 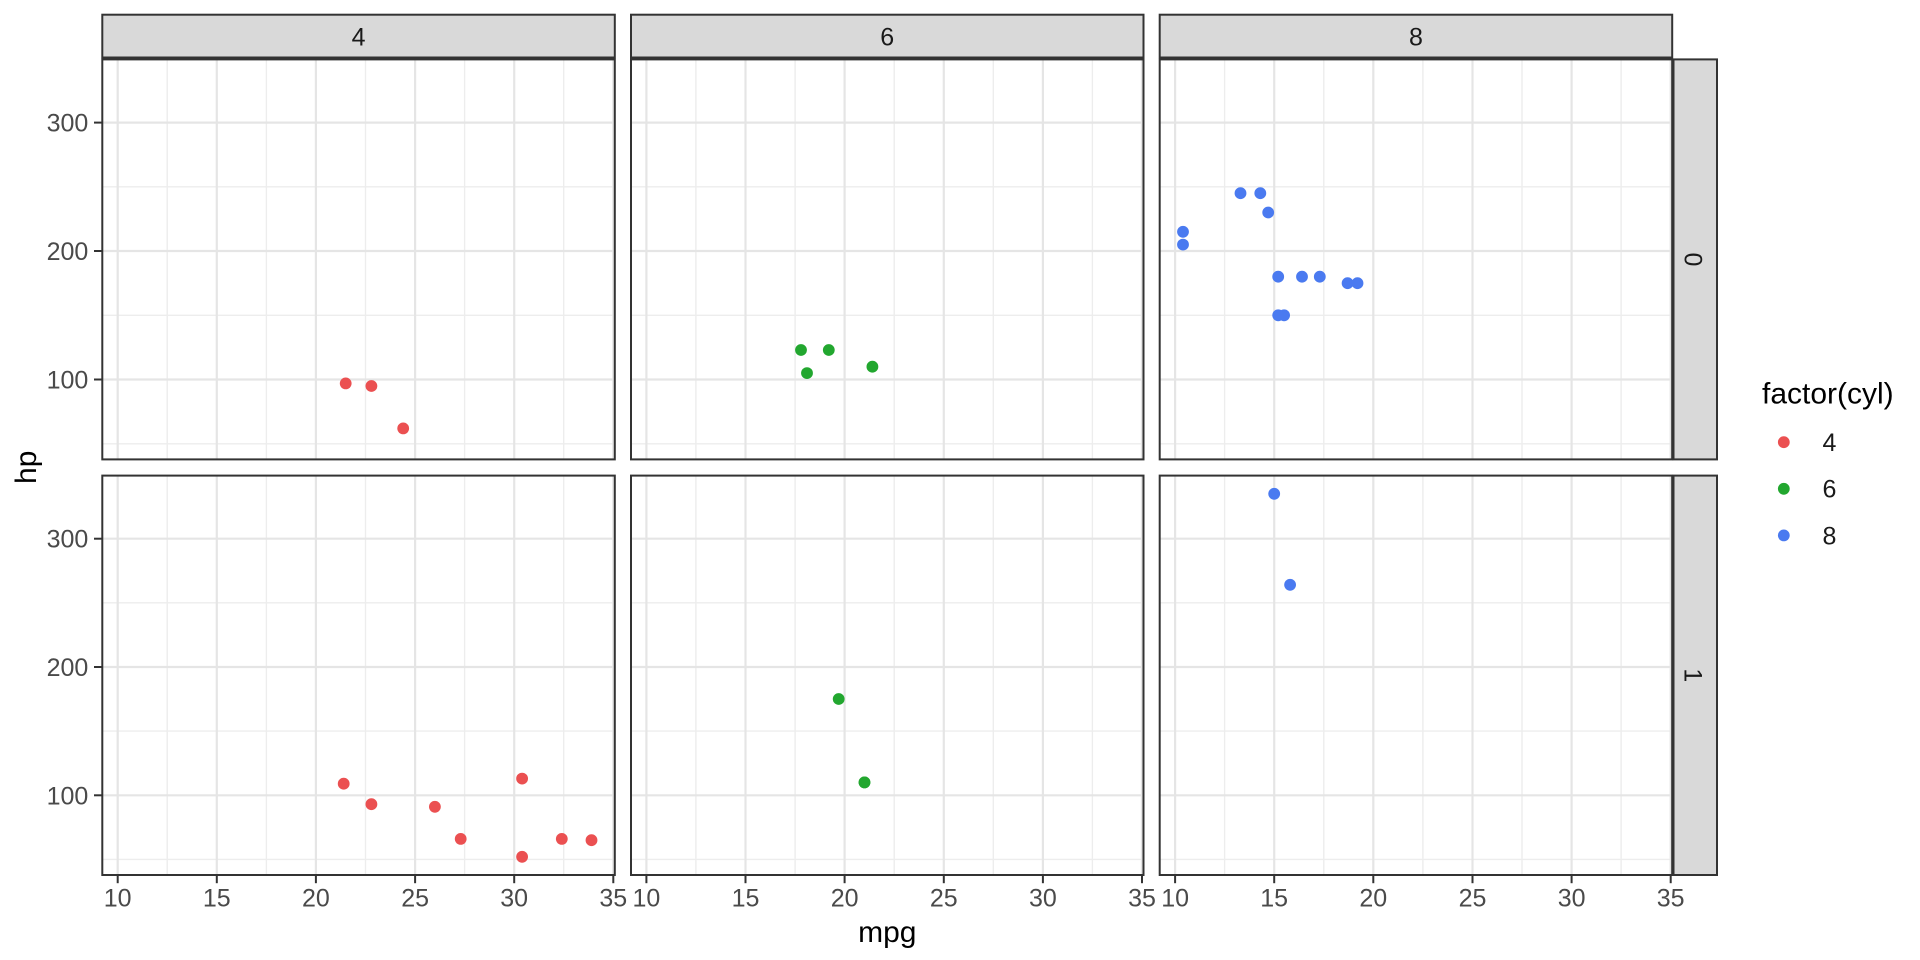 I want to click on svg-text: hp, so click(x=26, y=467).